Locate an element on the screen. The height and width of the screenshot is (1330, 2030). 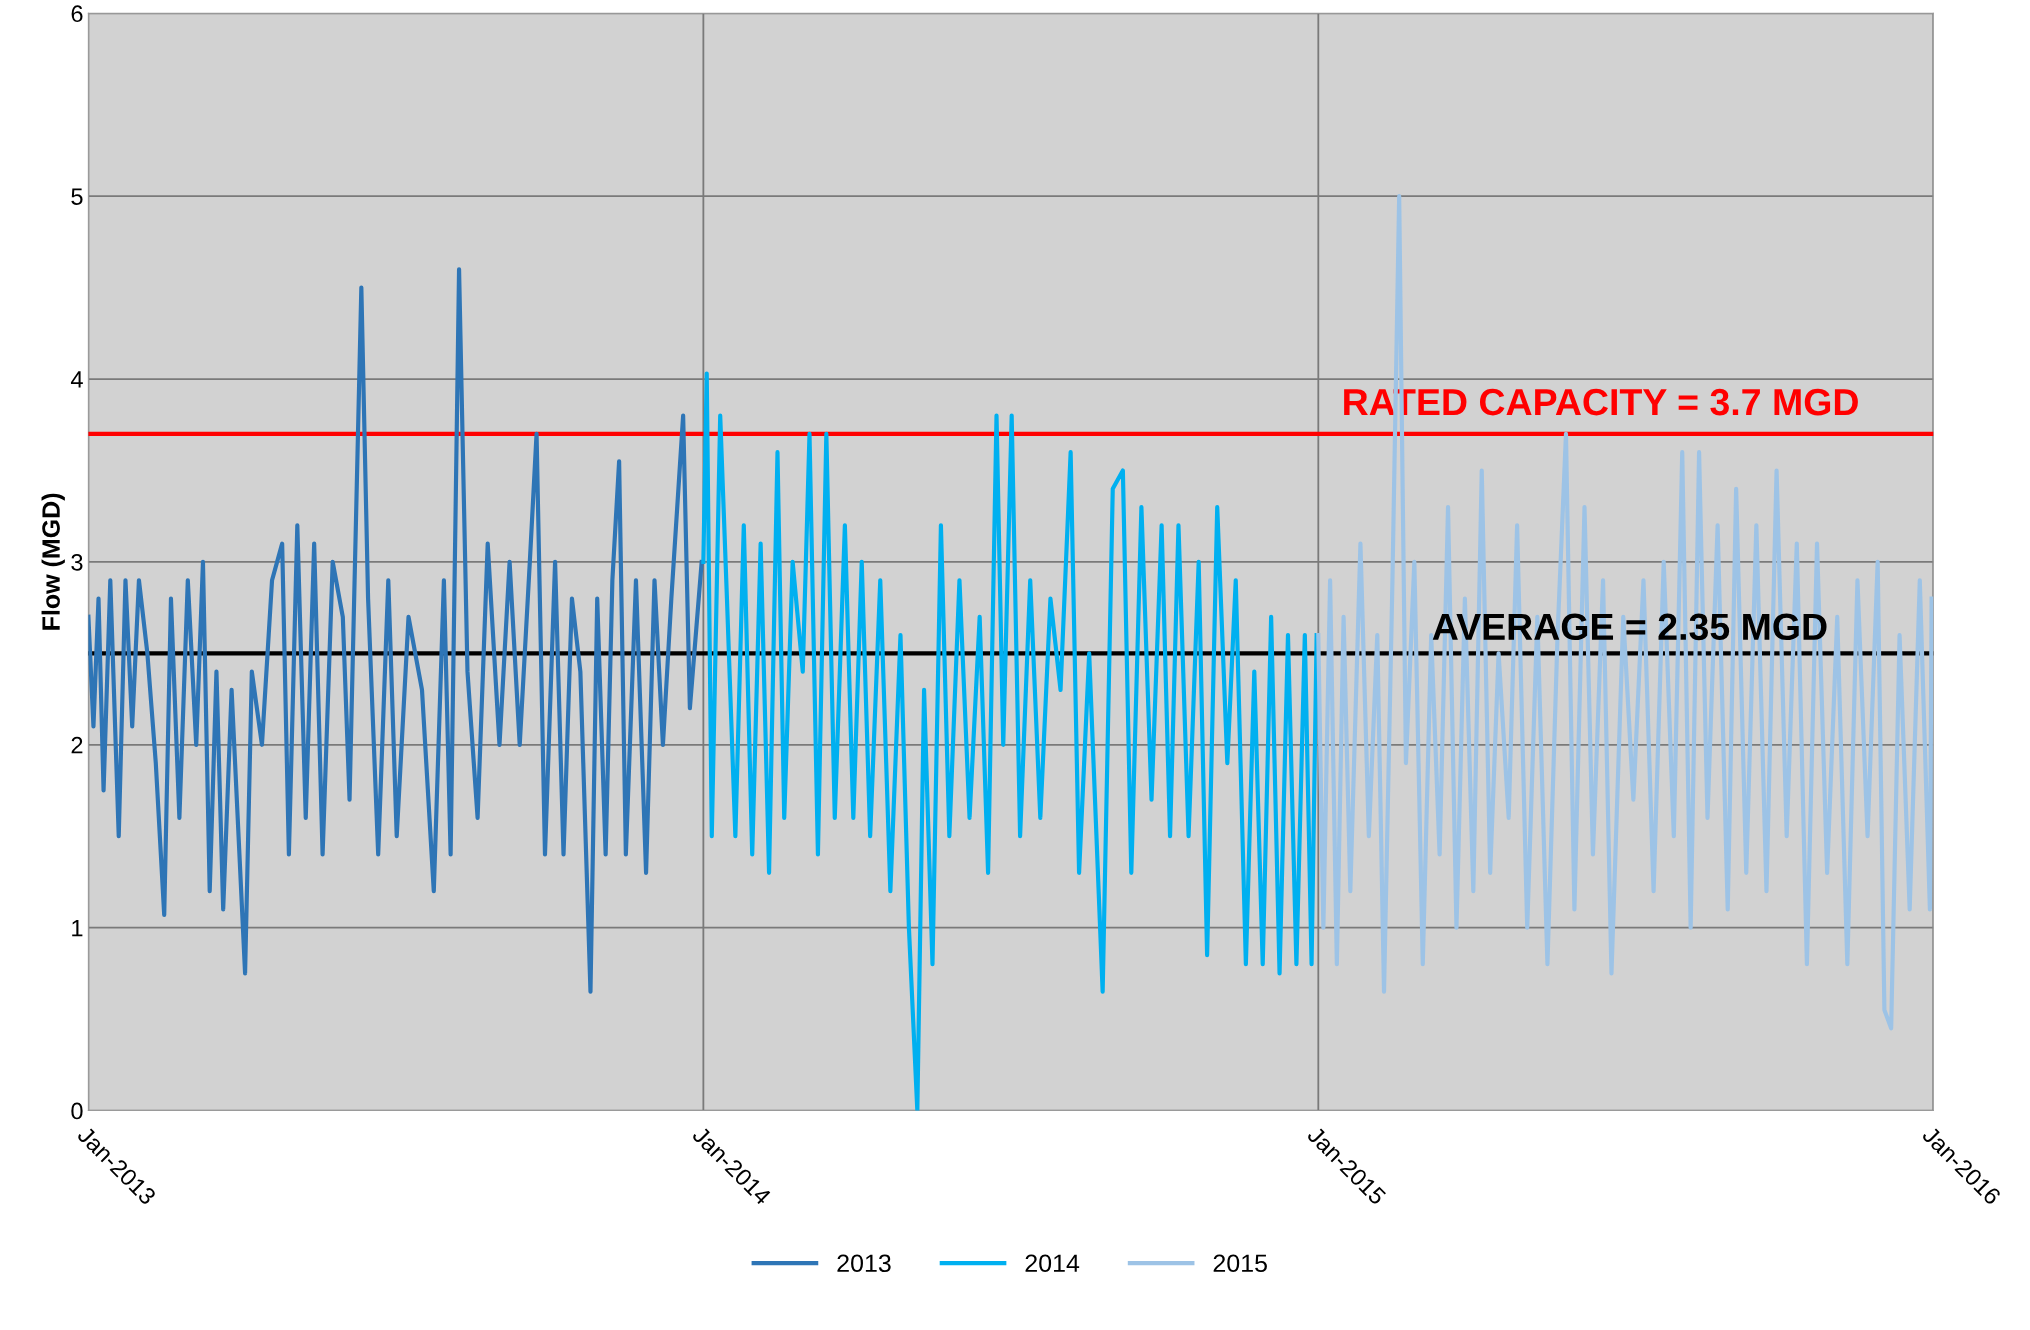
ref-line-label: RATED CAPACITY = 3.7 MGD is located at coordinates (1601, 402).